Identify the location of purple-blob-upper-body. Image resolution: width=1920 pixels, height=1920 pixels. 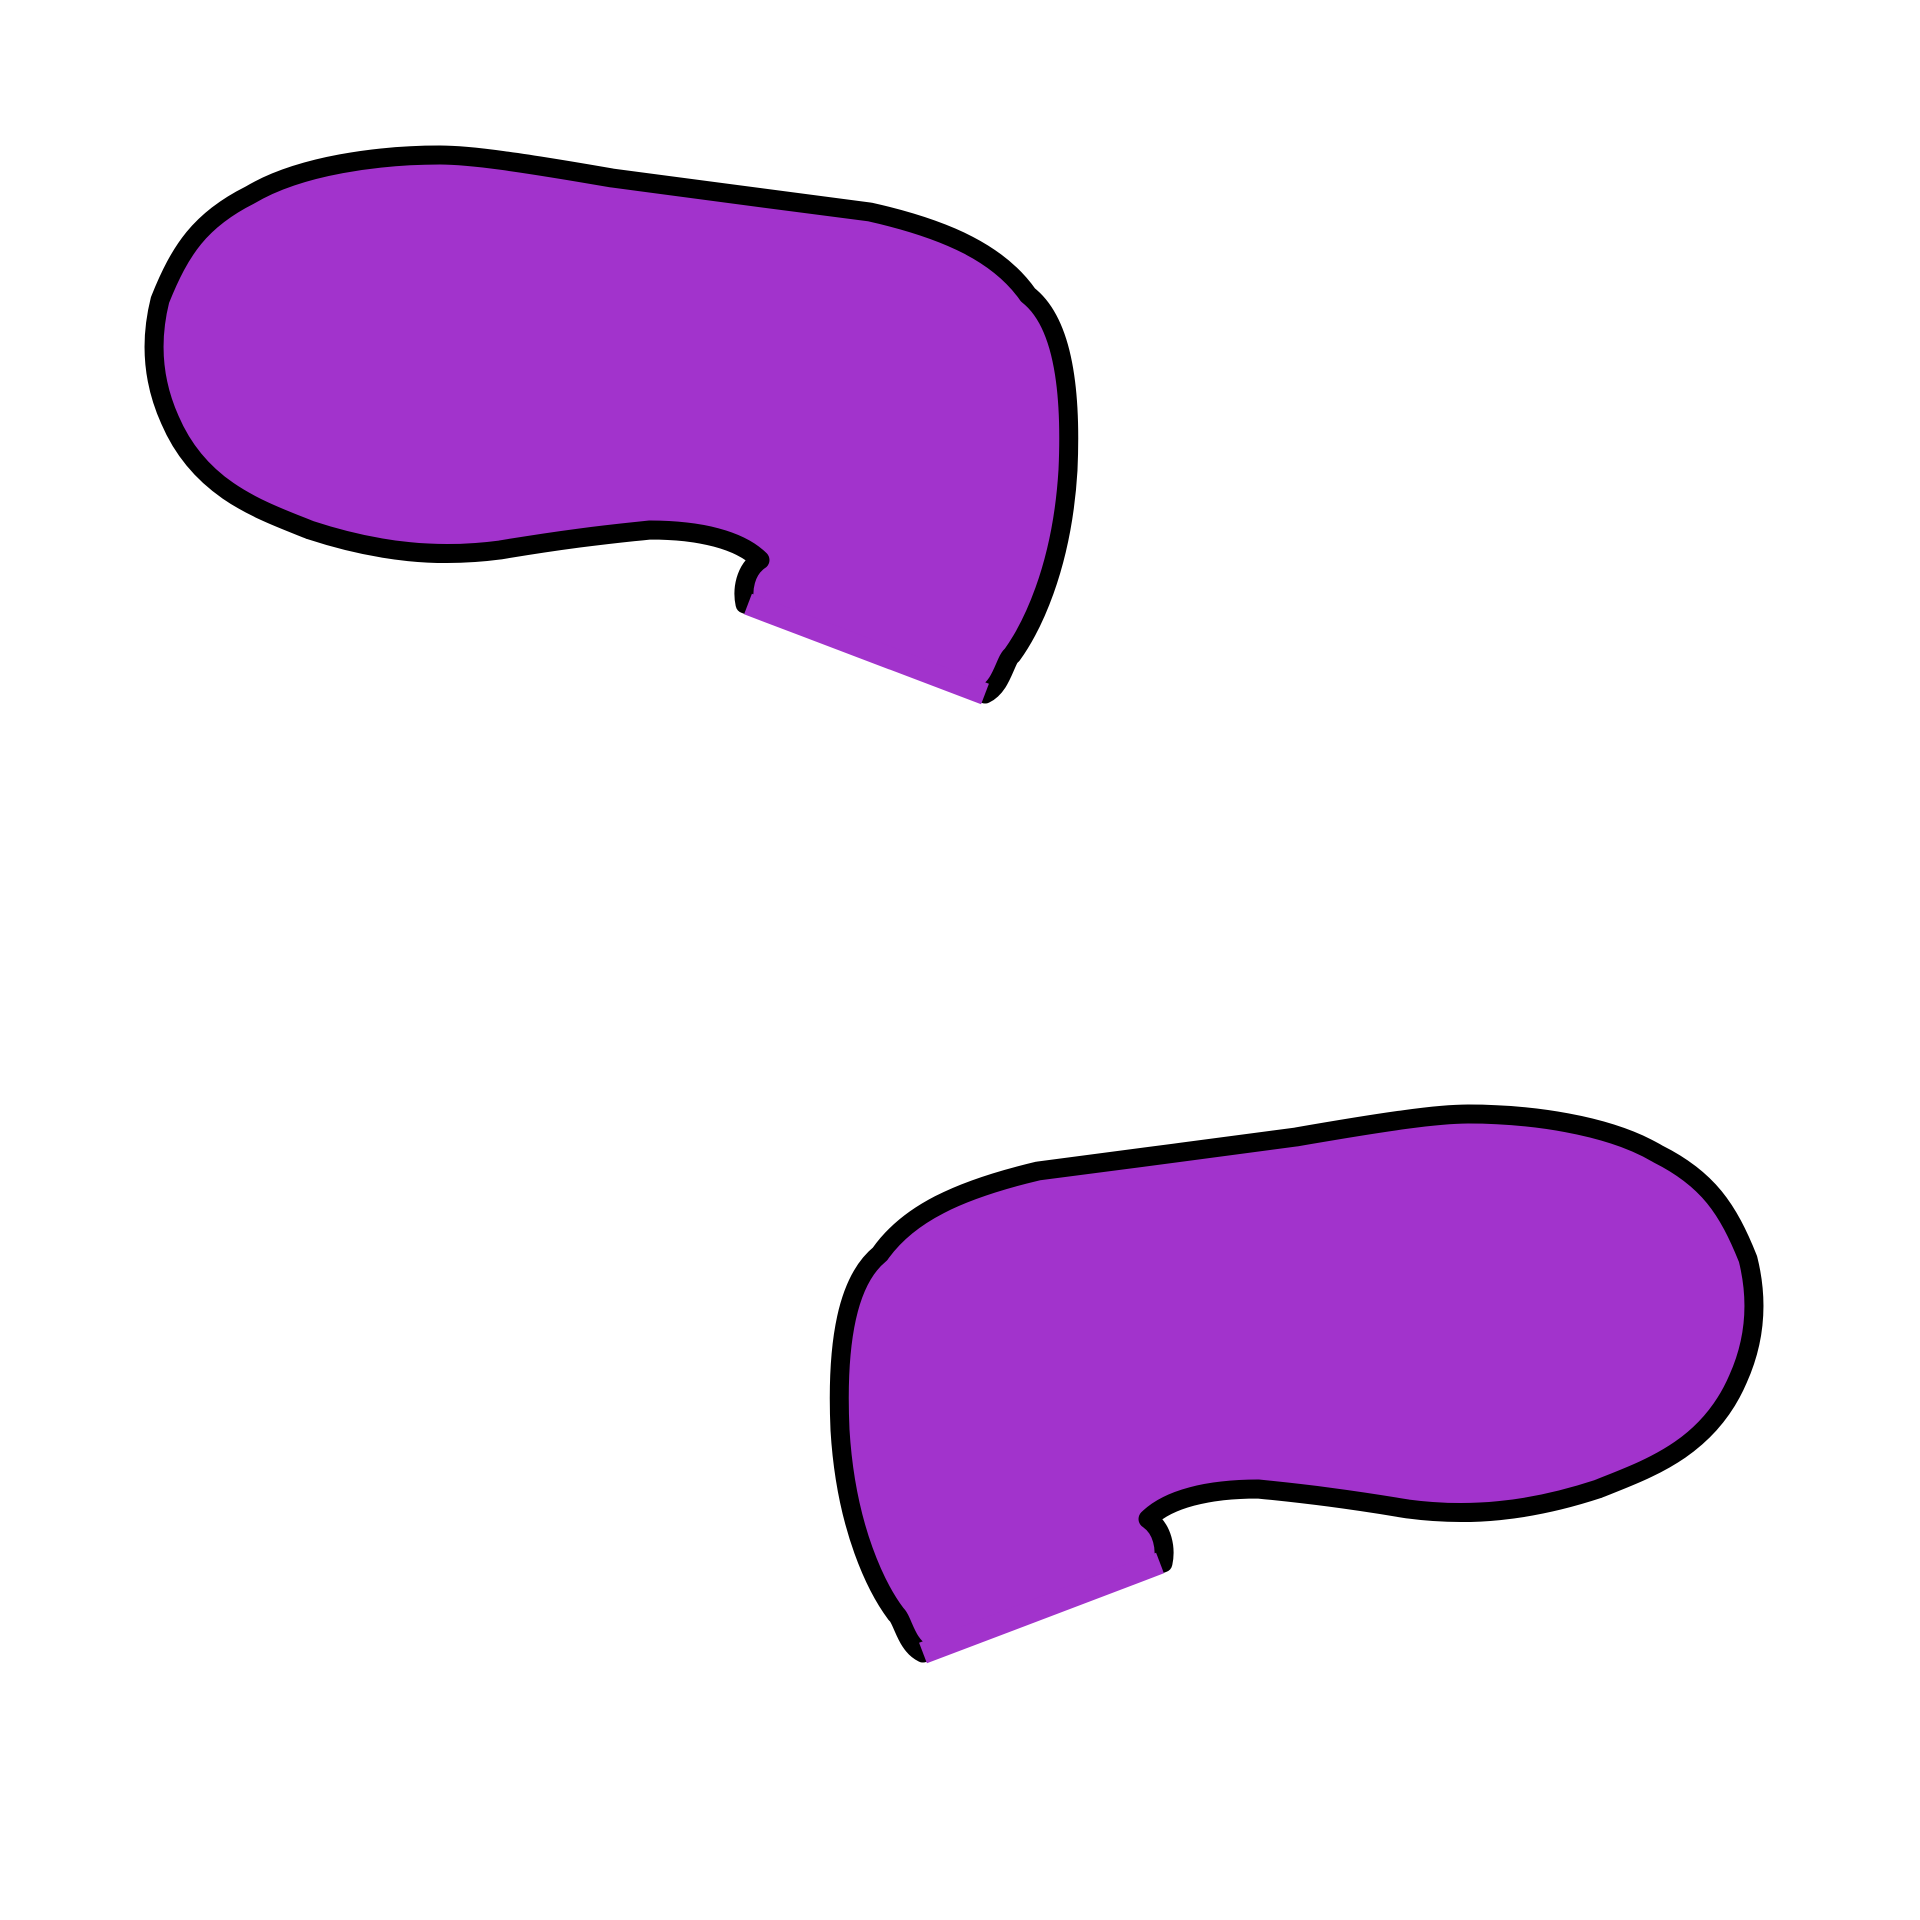
(611, 424).